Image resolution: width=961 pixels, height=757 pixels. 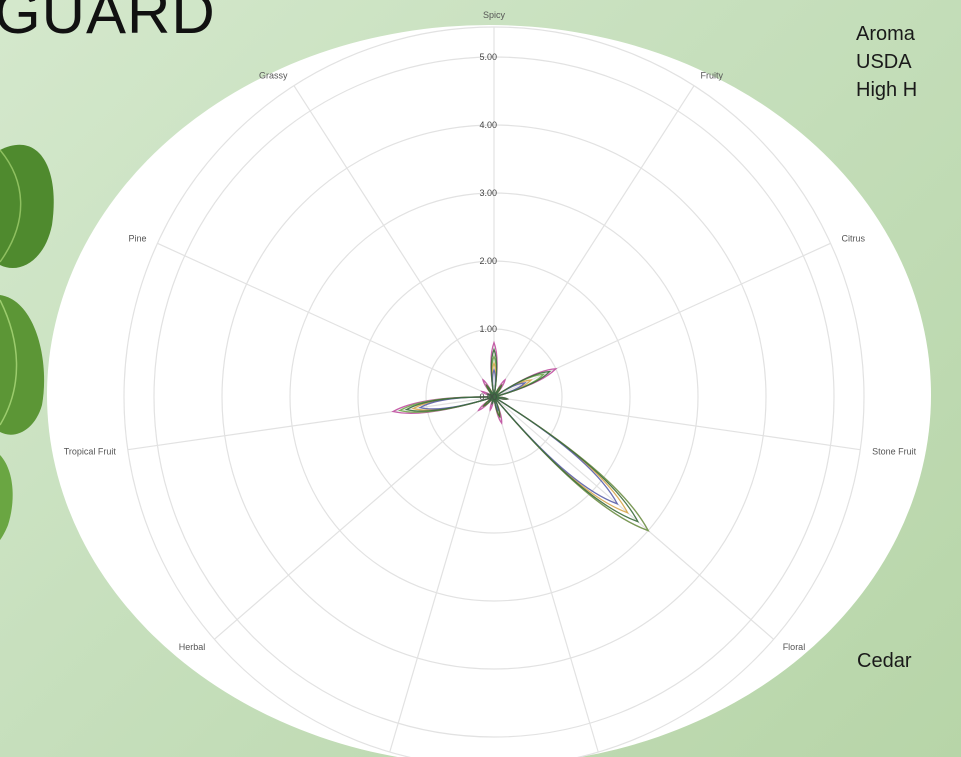 What do you see at coordinates (794, 647) in the screenshot?
I see `axis-label: Floral` at bounding box center [794, 647].